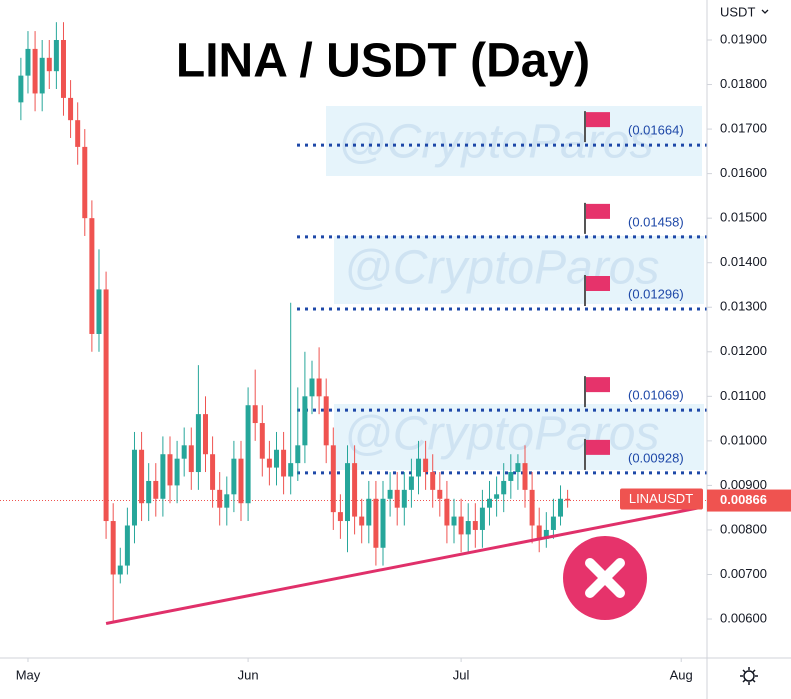  Describe the element at coordinates (743, 38) in the screenshot. I see `y-tick-label: 0.01900` at that location.